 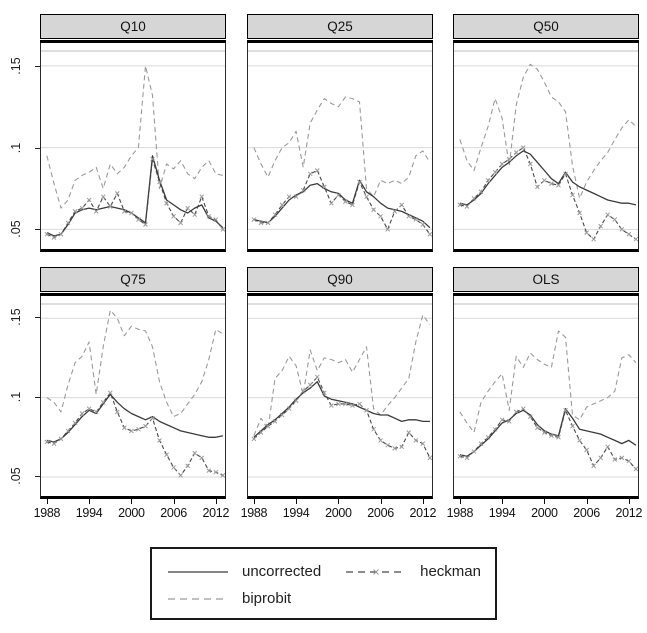 I want to click on panel-title: Q50, so click(x=546, y=26).